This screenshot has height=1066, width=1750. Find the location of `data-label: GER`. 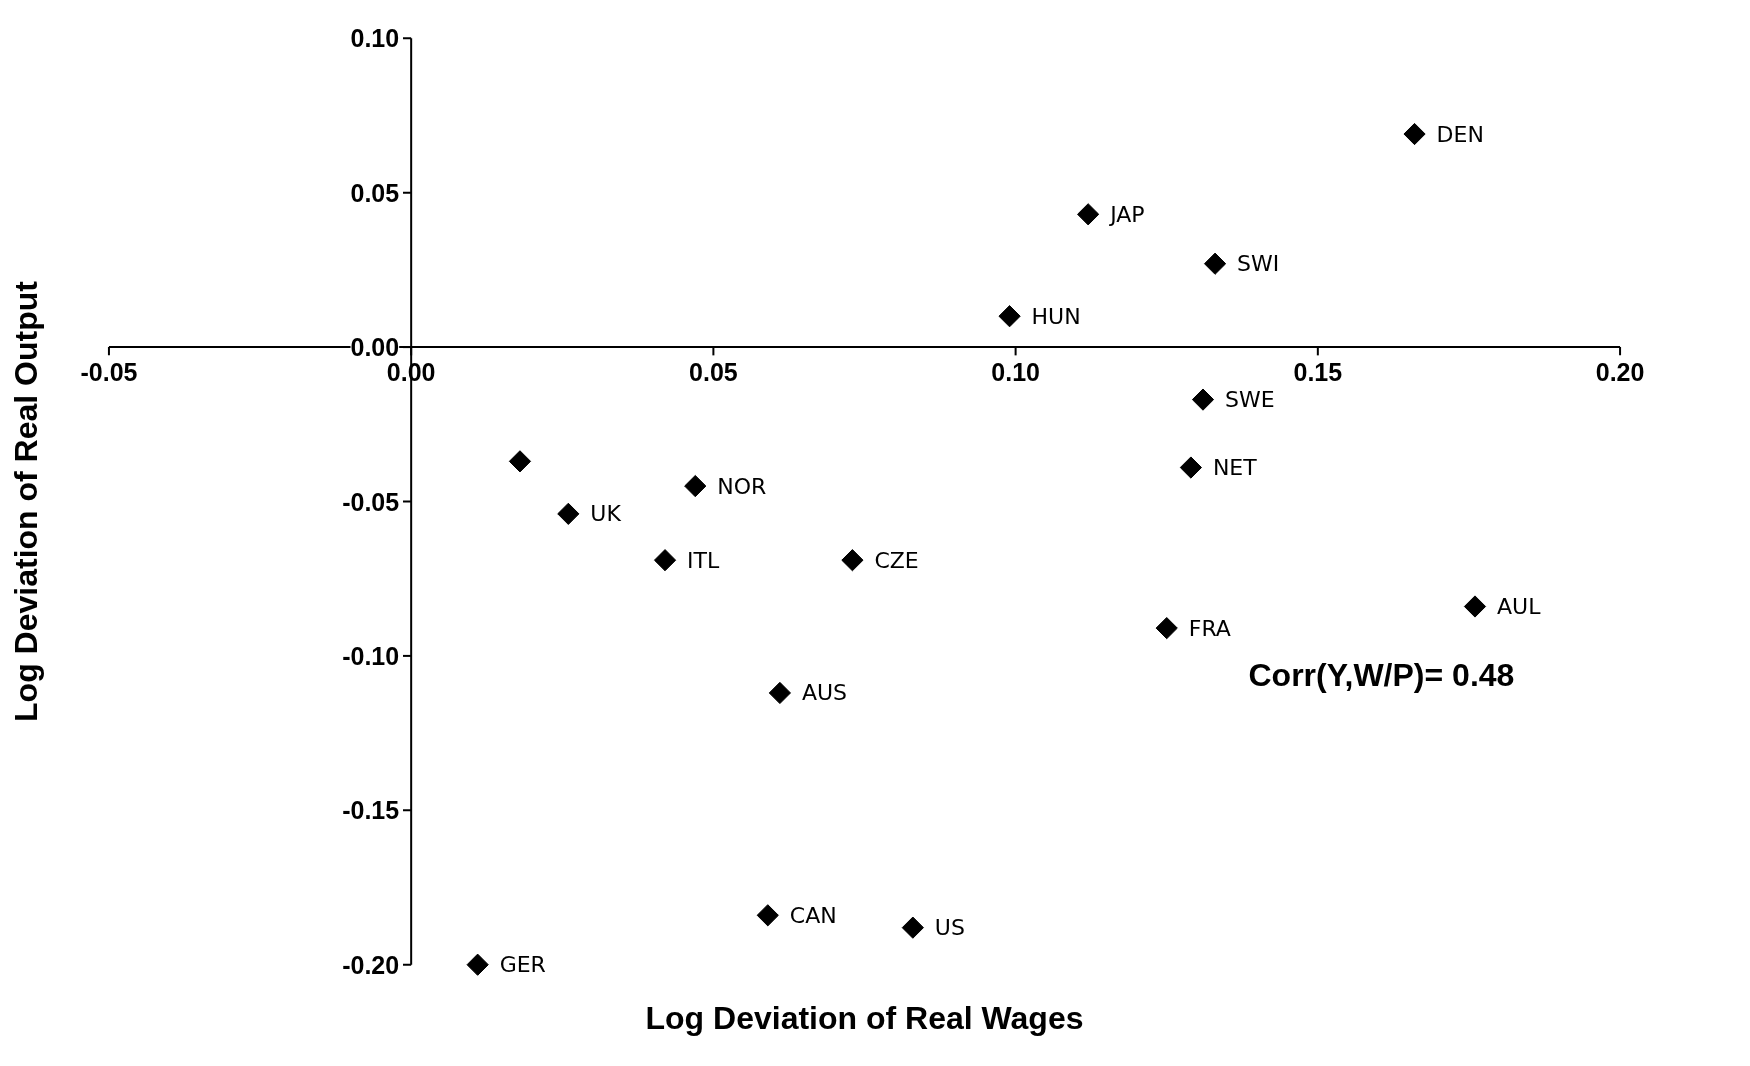

data-label: GER is located at coordinates (522, 965).